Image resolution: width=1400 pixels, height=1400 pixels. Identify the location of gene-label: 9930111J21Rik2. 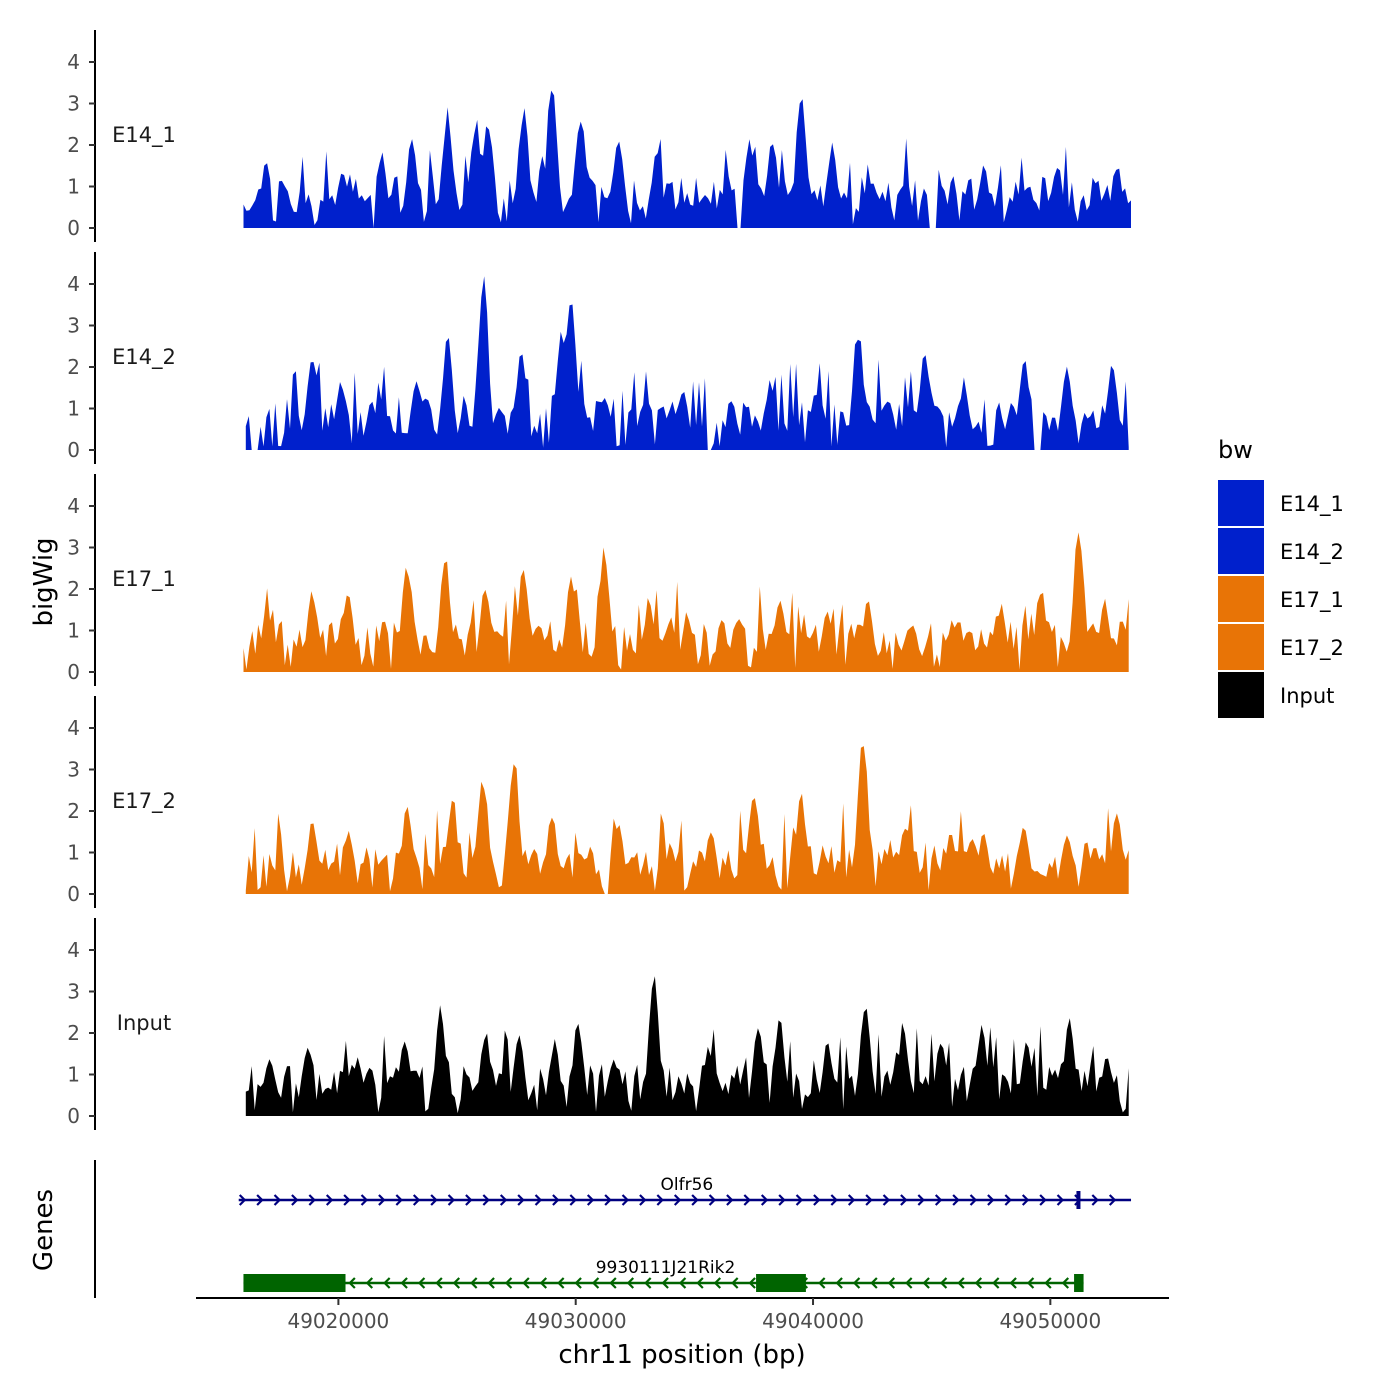
(666, 1268).